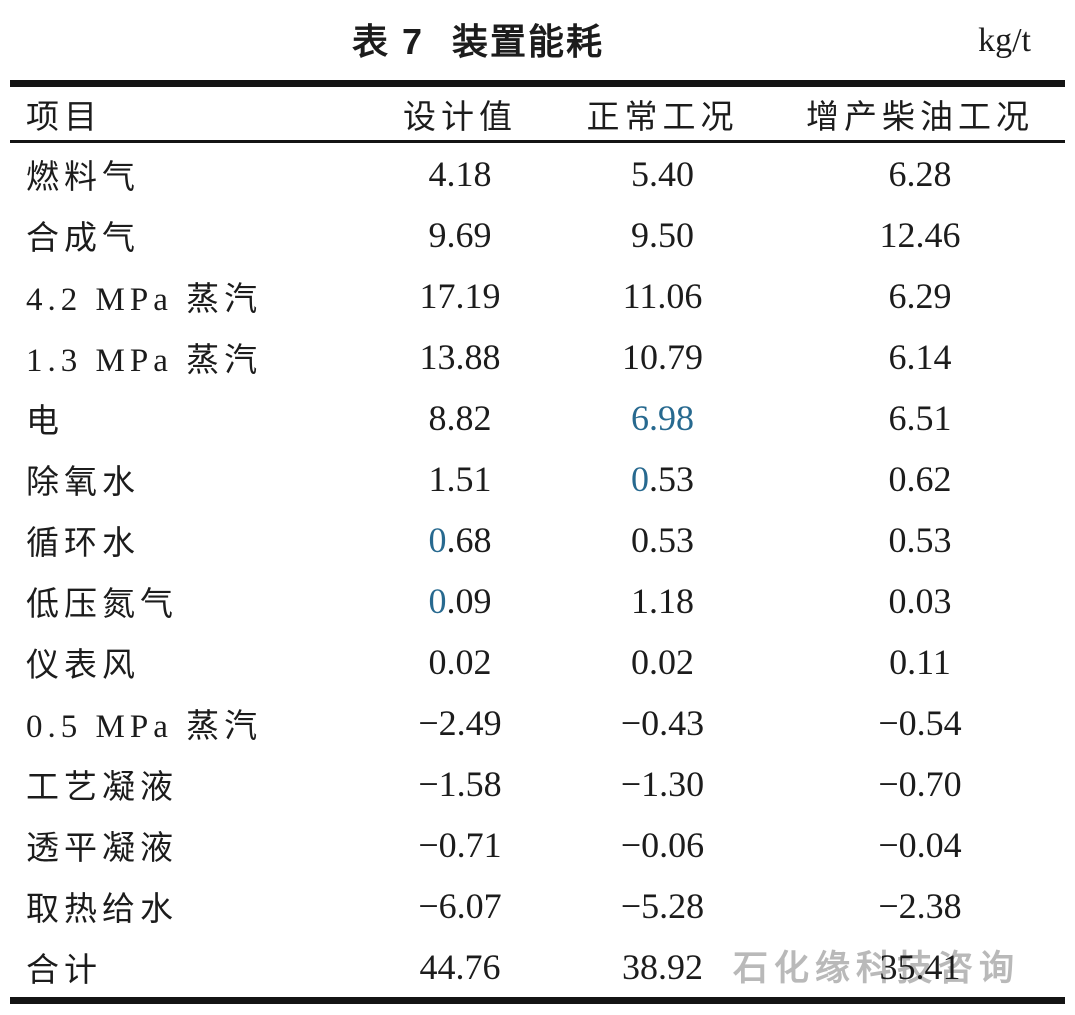  What do you see at coordinates (388, 41) in the screenshot?
I see `table-number: 表 7` at bounding box center [388, 41].